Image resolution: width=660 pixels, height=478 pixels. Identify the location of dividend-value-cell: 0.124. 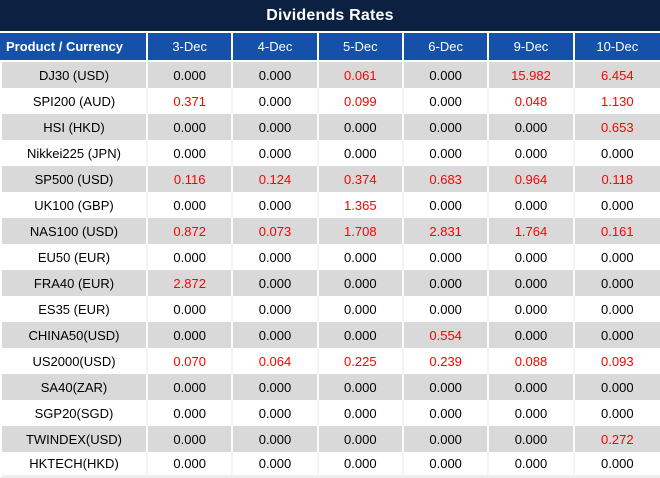
(276, 179).